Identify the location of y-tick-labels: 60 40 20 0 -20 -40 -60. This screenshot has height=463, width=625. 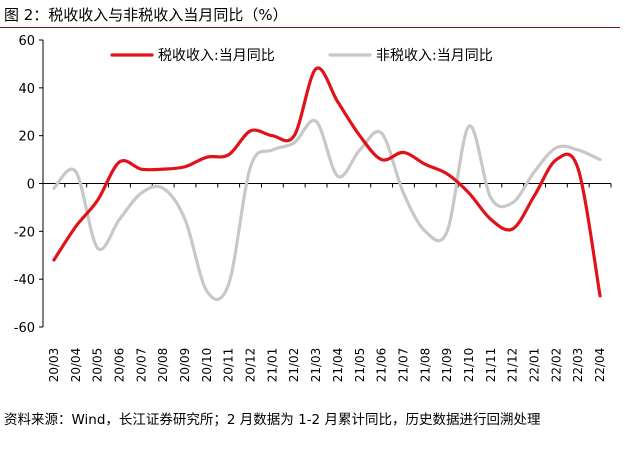
(24, 185).